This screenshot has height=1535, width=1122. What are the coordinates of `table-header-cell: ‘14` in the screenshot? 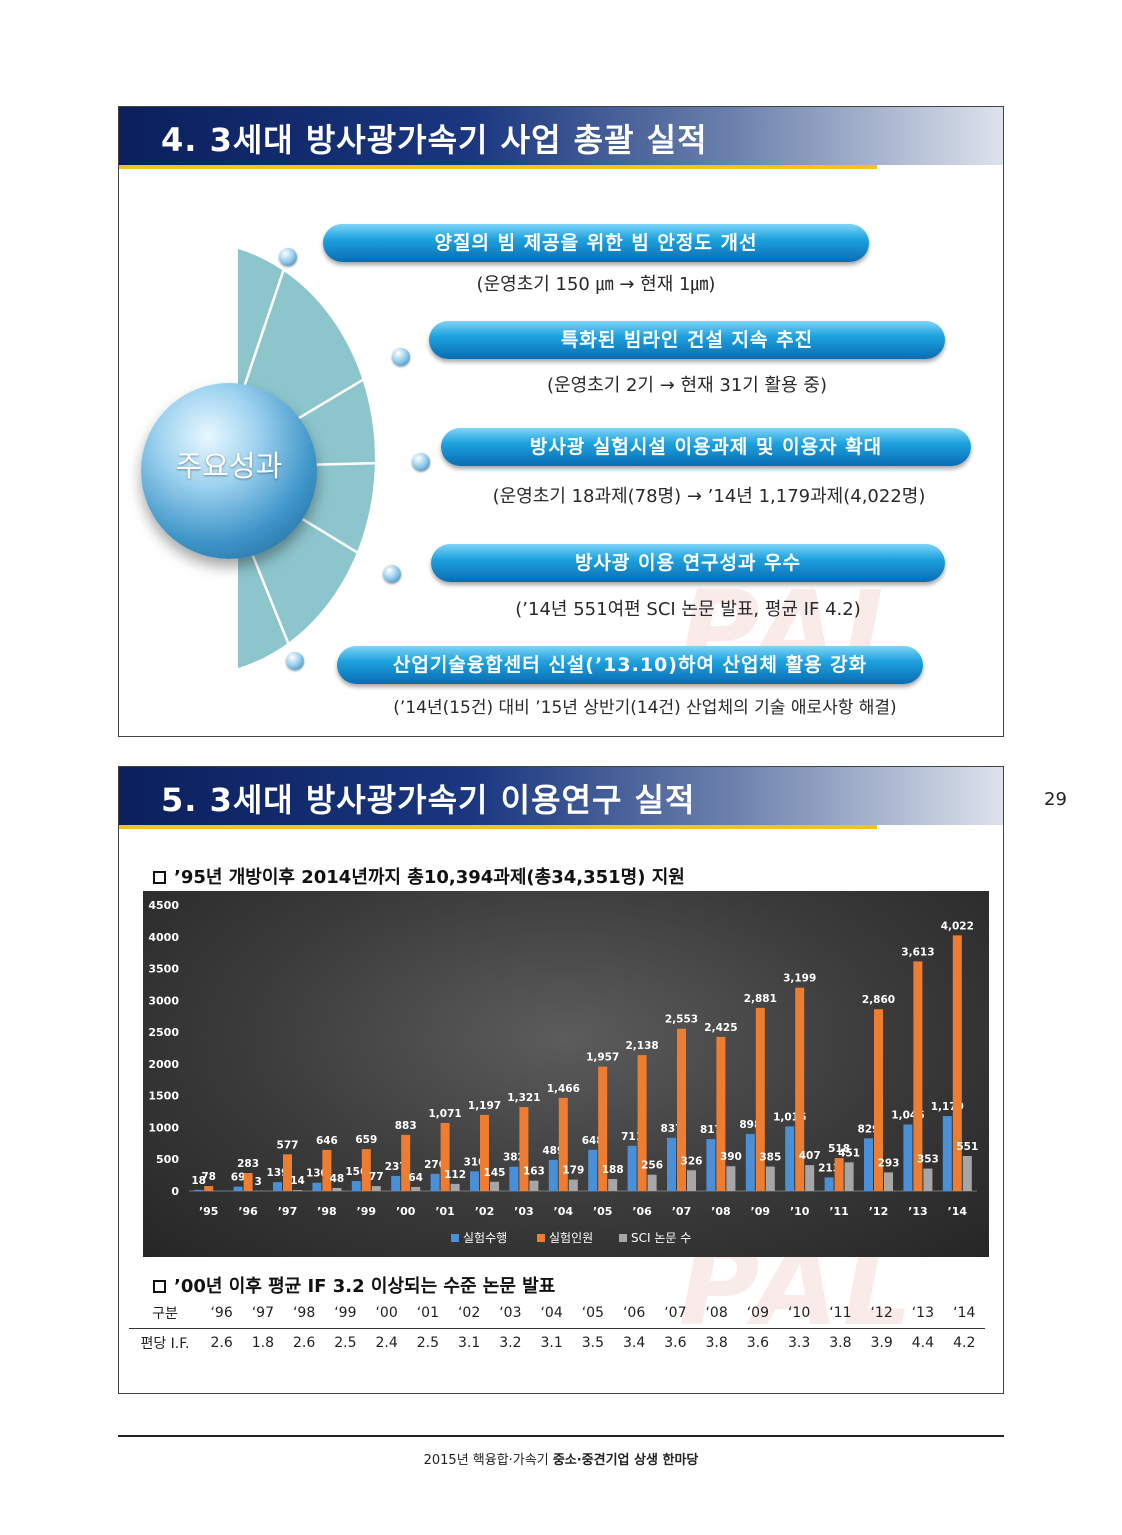 It's located at (964, 1313).